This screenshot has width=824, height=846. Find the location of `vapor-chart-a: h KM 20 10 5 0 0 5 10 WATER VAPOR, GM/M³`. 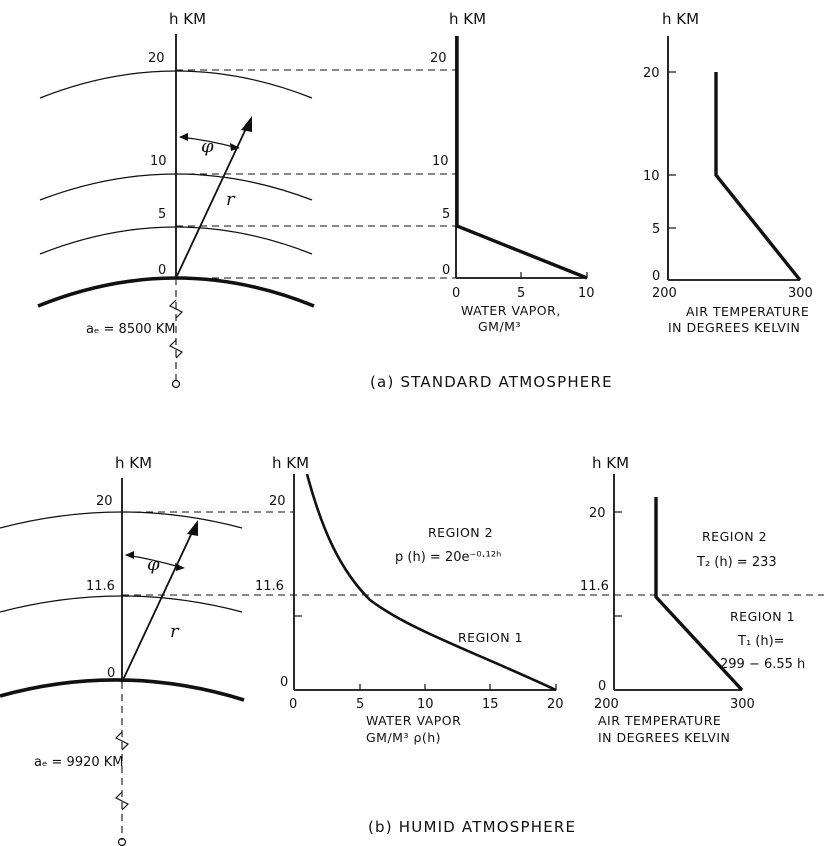

vapor-chart-a: h KM 20 10 5 0 0 5 10 WATER VAPOR, GM/M³ is located at coordinates (512, 172).